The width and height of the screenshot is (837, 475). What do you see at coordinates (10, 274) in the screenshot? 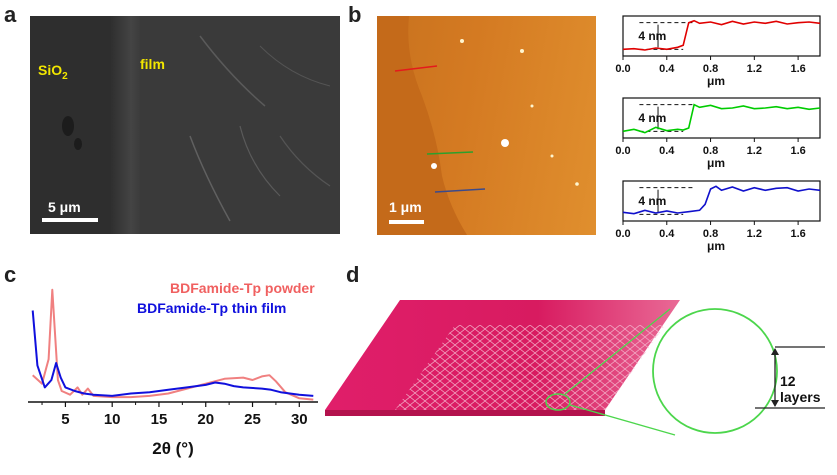
I see `panel-c-label: c` at bounding box center [10, 274].